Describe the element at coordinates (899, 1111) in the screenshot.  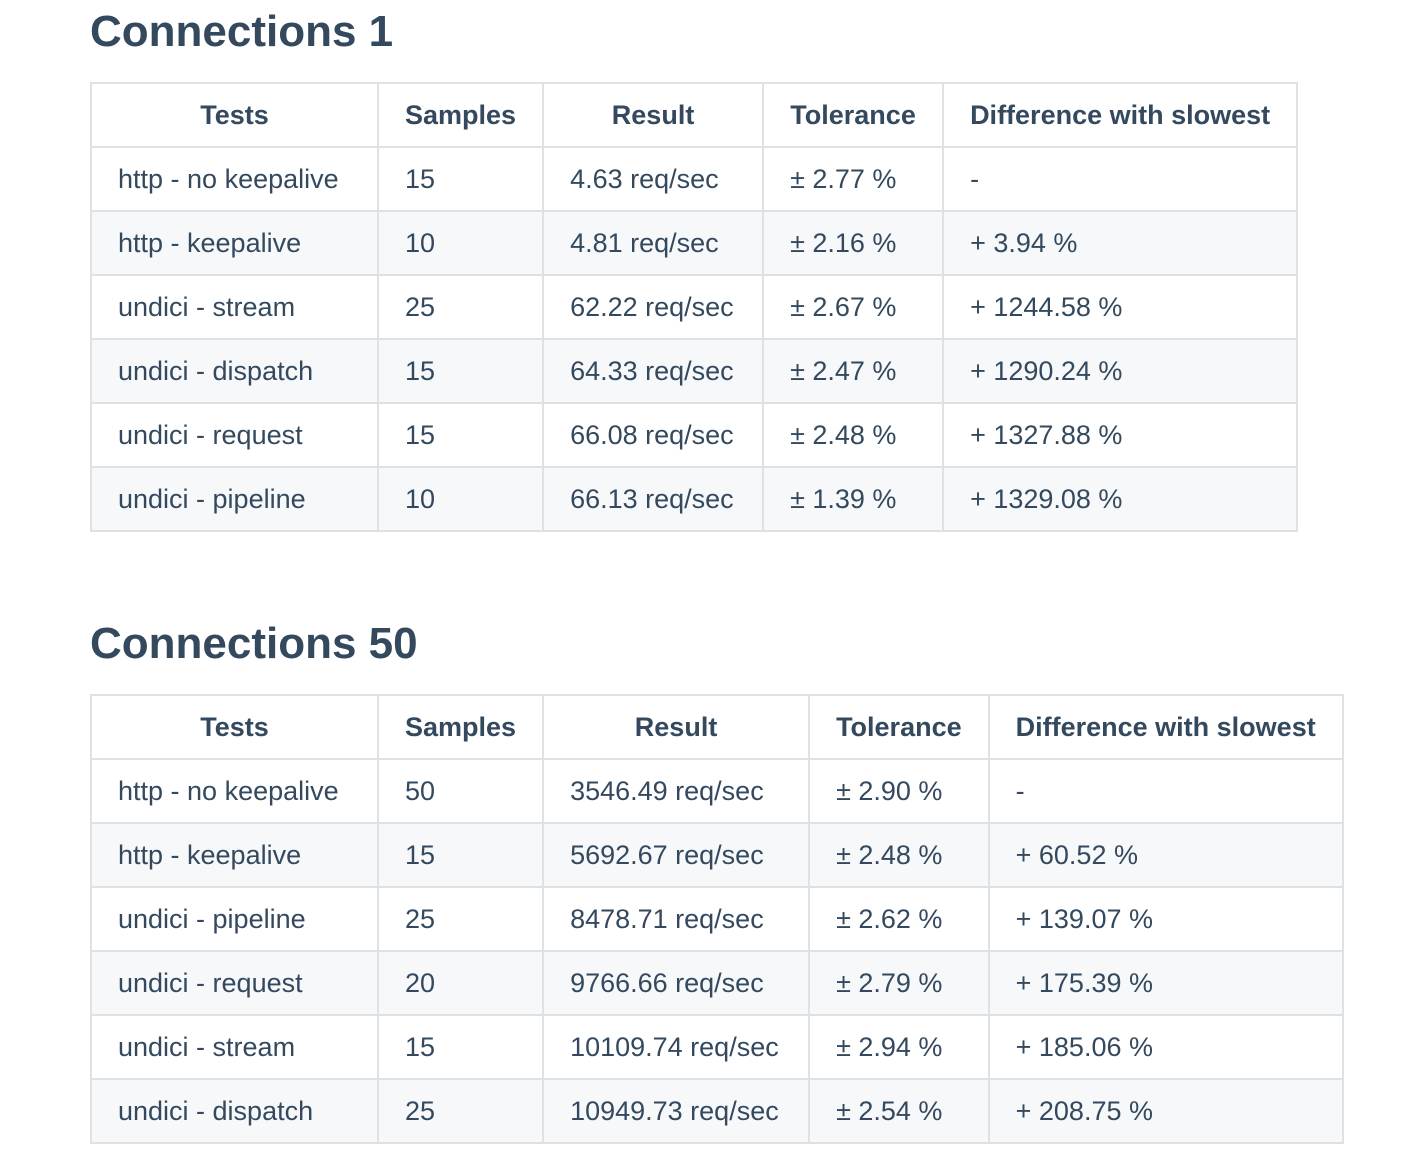
I see `cell-tolerance: ± 2.54 %` at that location.